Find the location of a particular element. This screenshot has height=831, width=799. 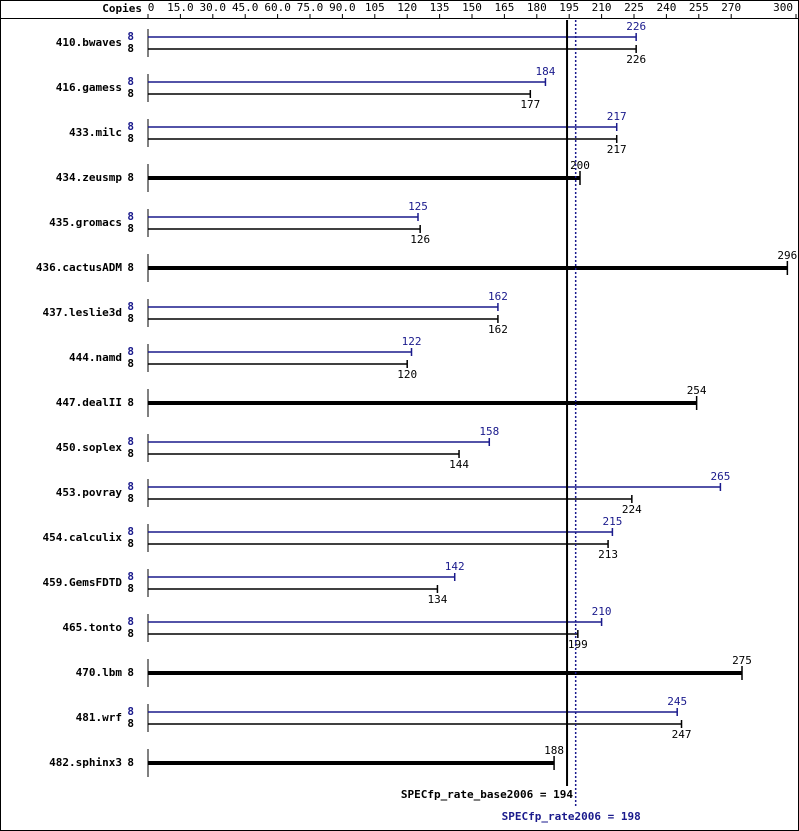

reference-value: 194 is located at coordinates (563, 794).